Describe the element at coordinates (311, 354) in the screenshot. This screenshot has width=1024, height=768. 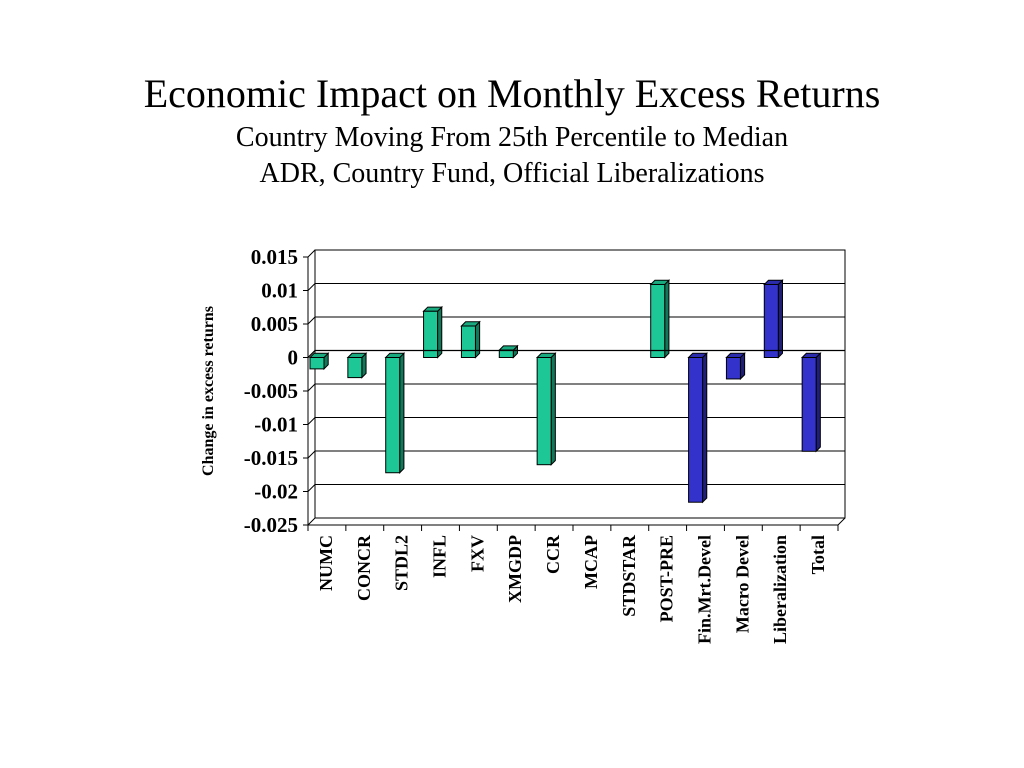
I see `zero-line-depth` at that location.